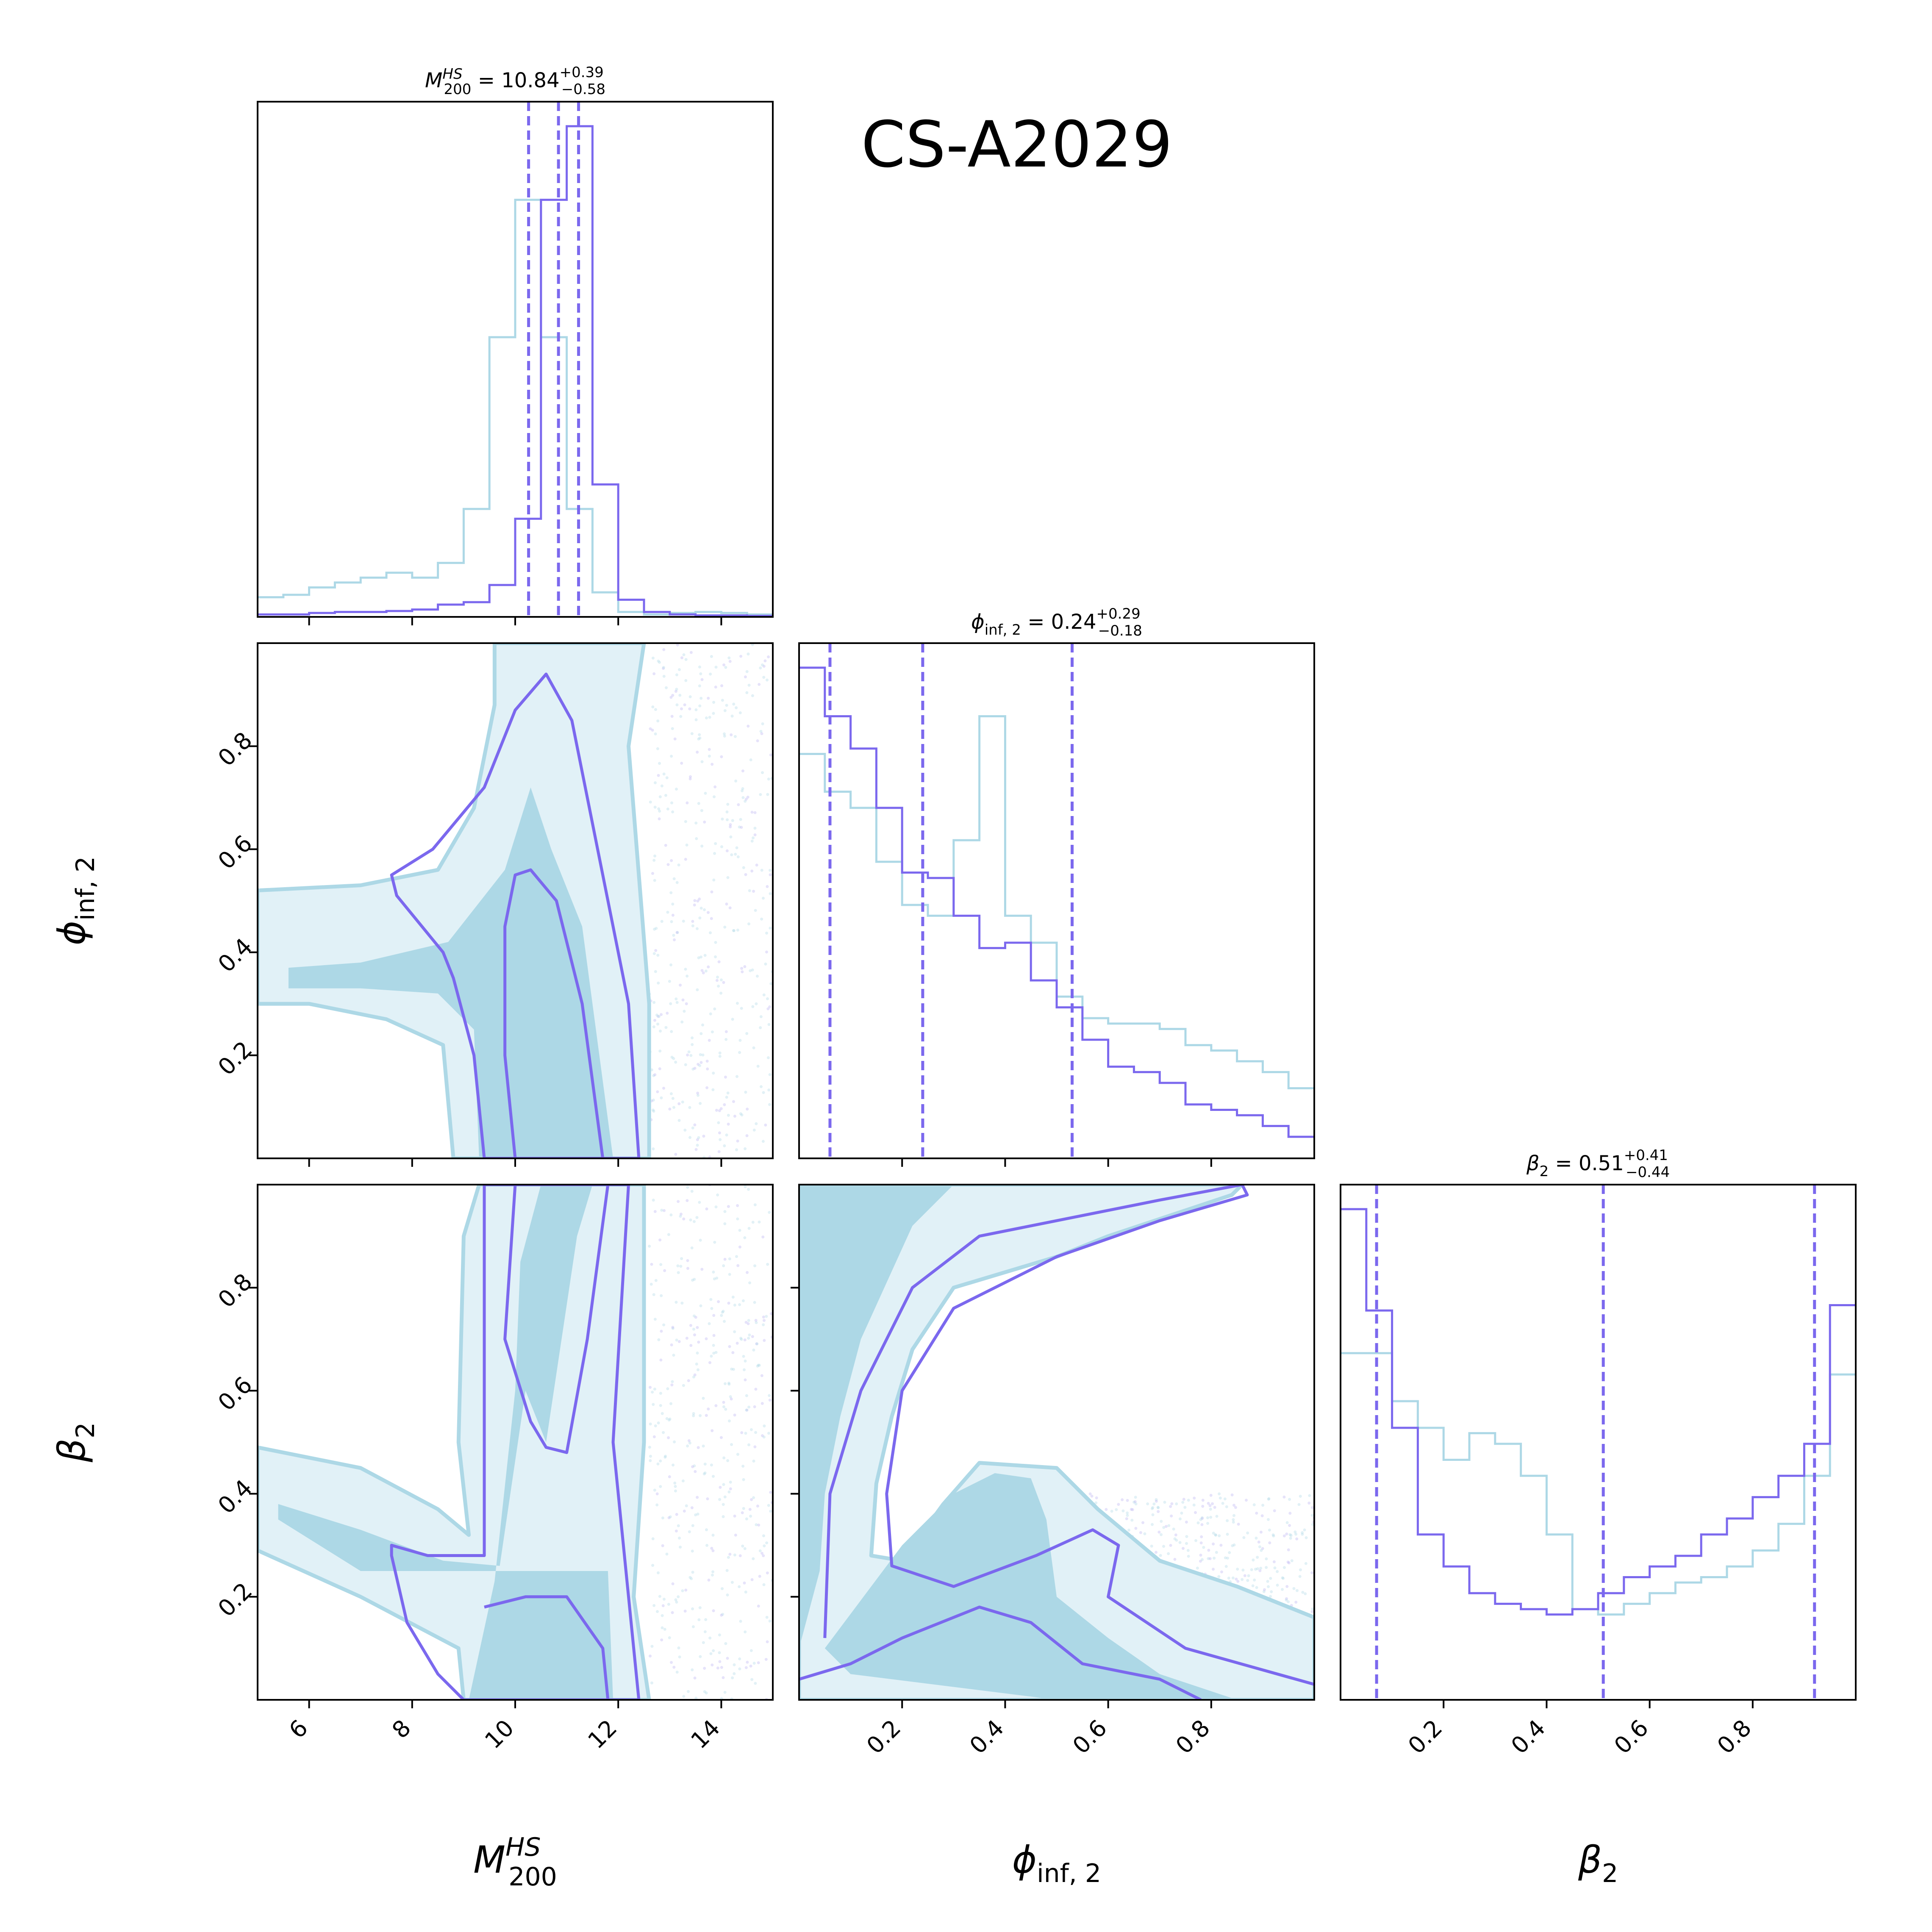  What do you see at coordinates (554, 1013) in the screenshot?
I see `contour-purple-inner` at bounding box center [554, 1013].